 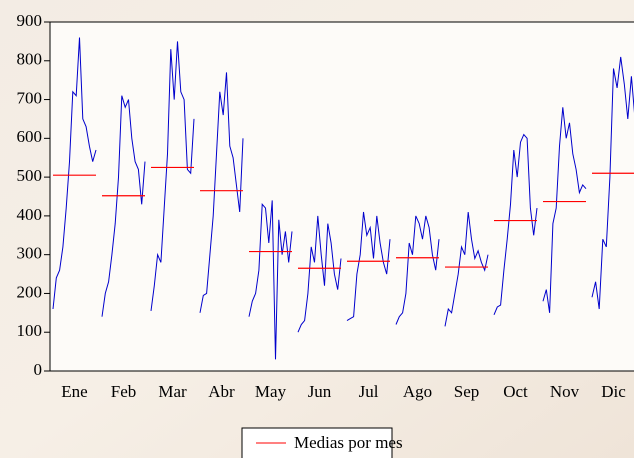 What do you see at coordinates (30, 291) in the screenshot?
I see `y-tick-label: 200` at bounding box center [30, 291].